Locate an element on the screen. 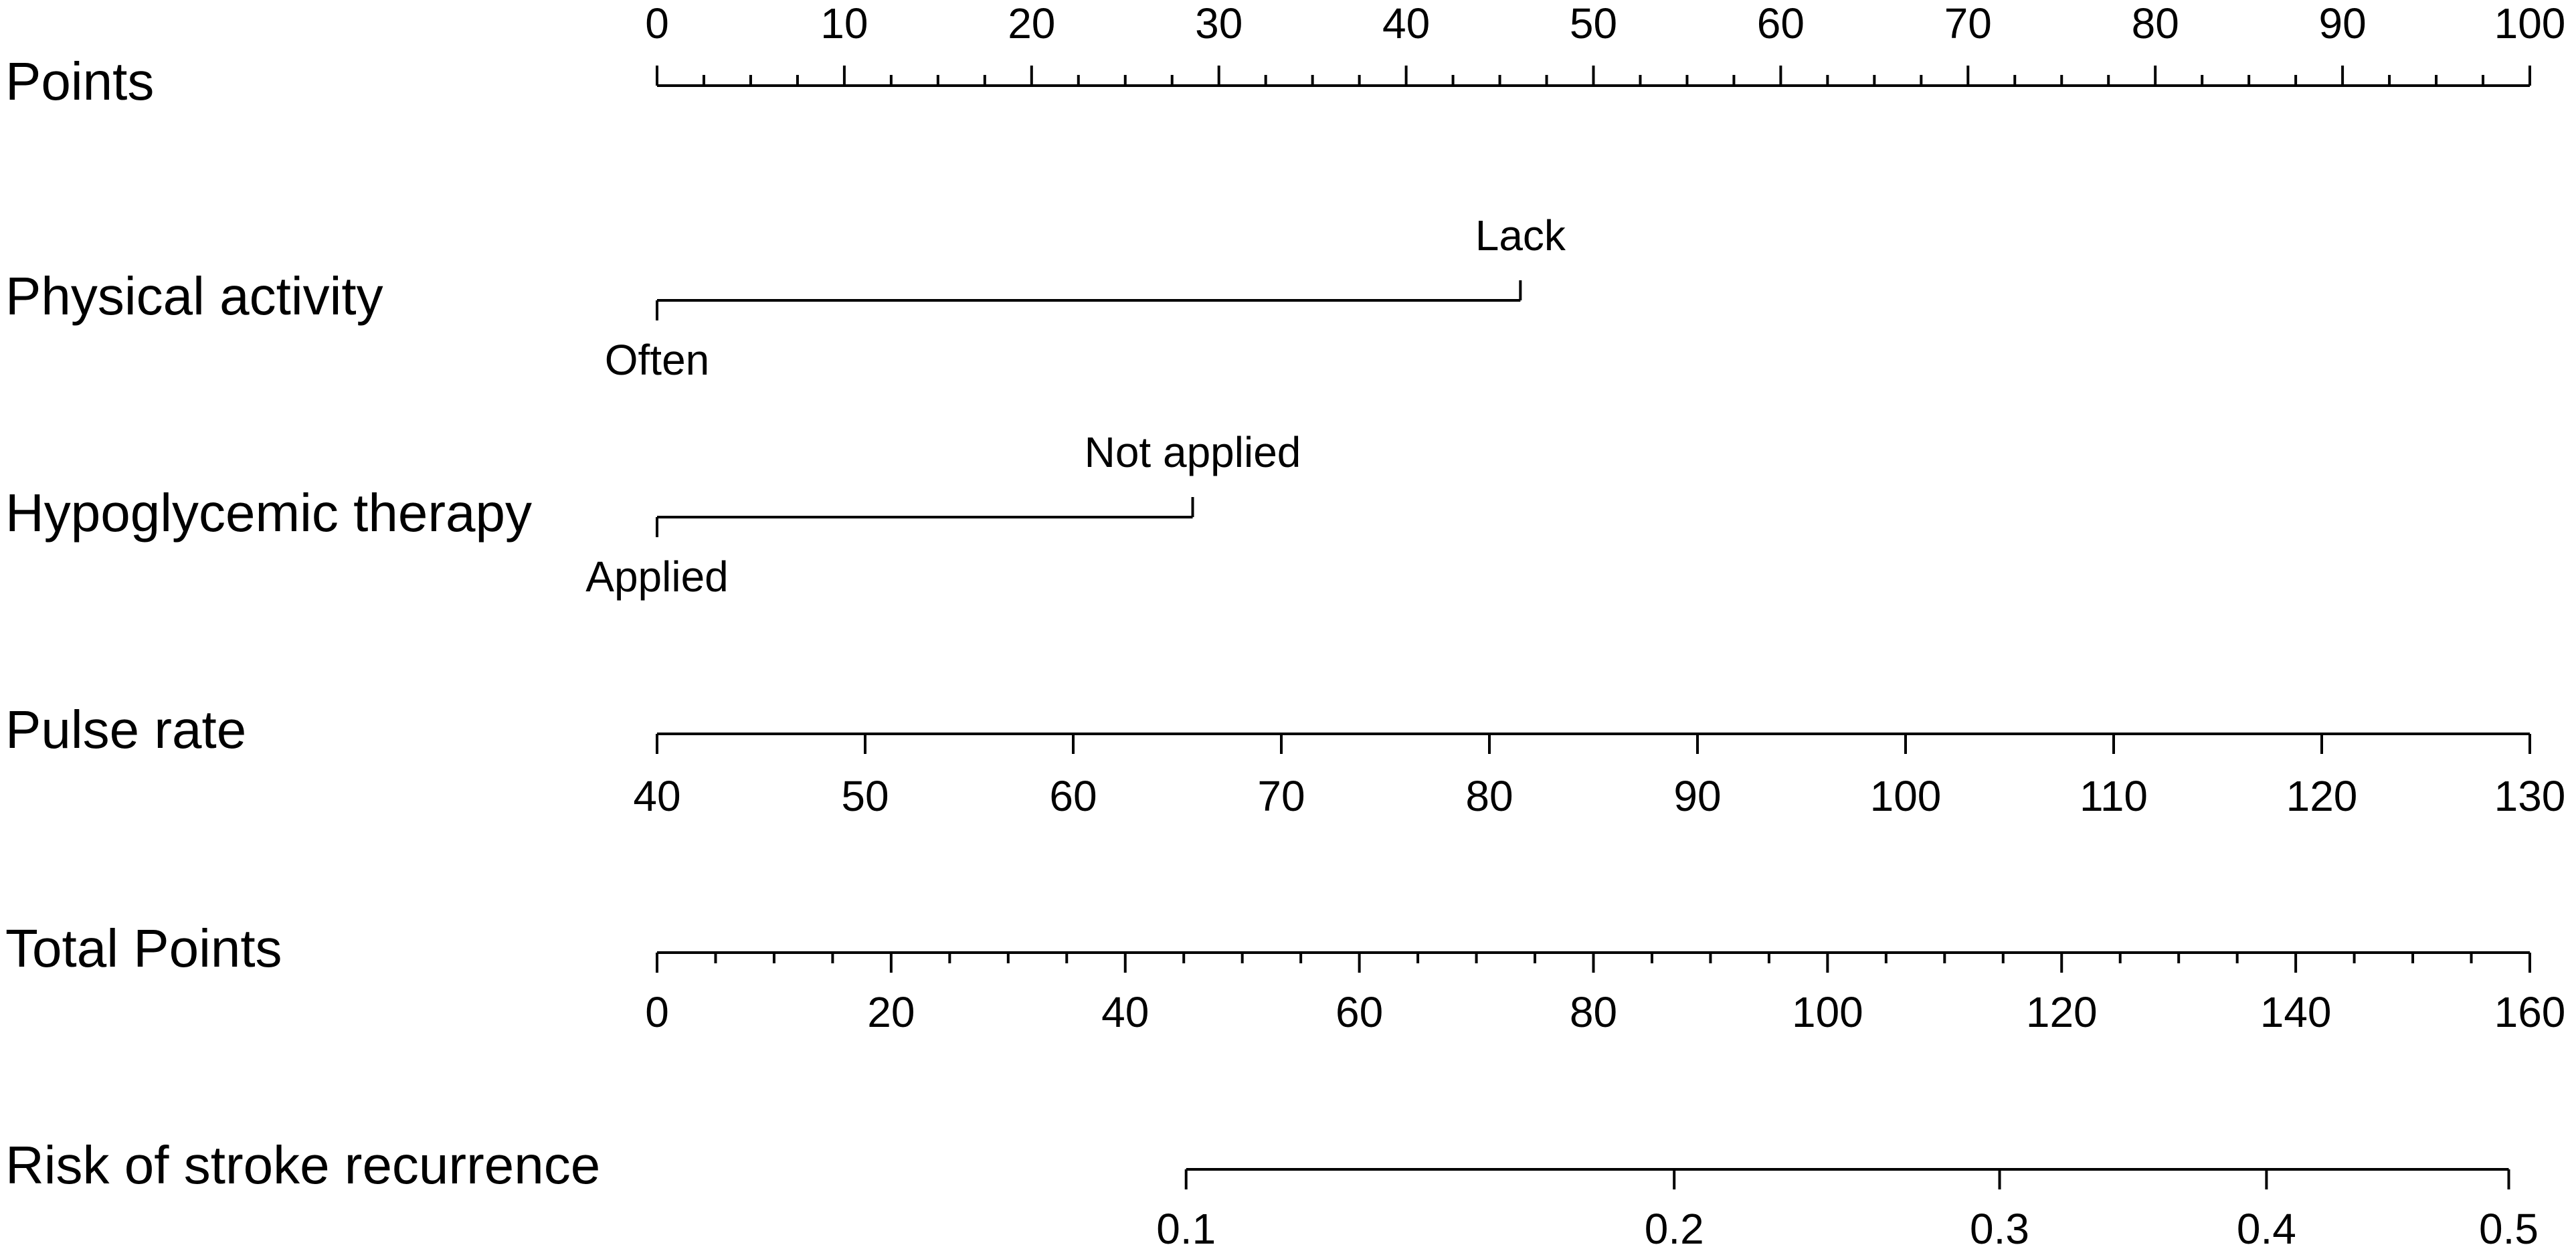  level-label: Not applied is located at coordinates (1193, 452).